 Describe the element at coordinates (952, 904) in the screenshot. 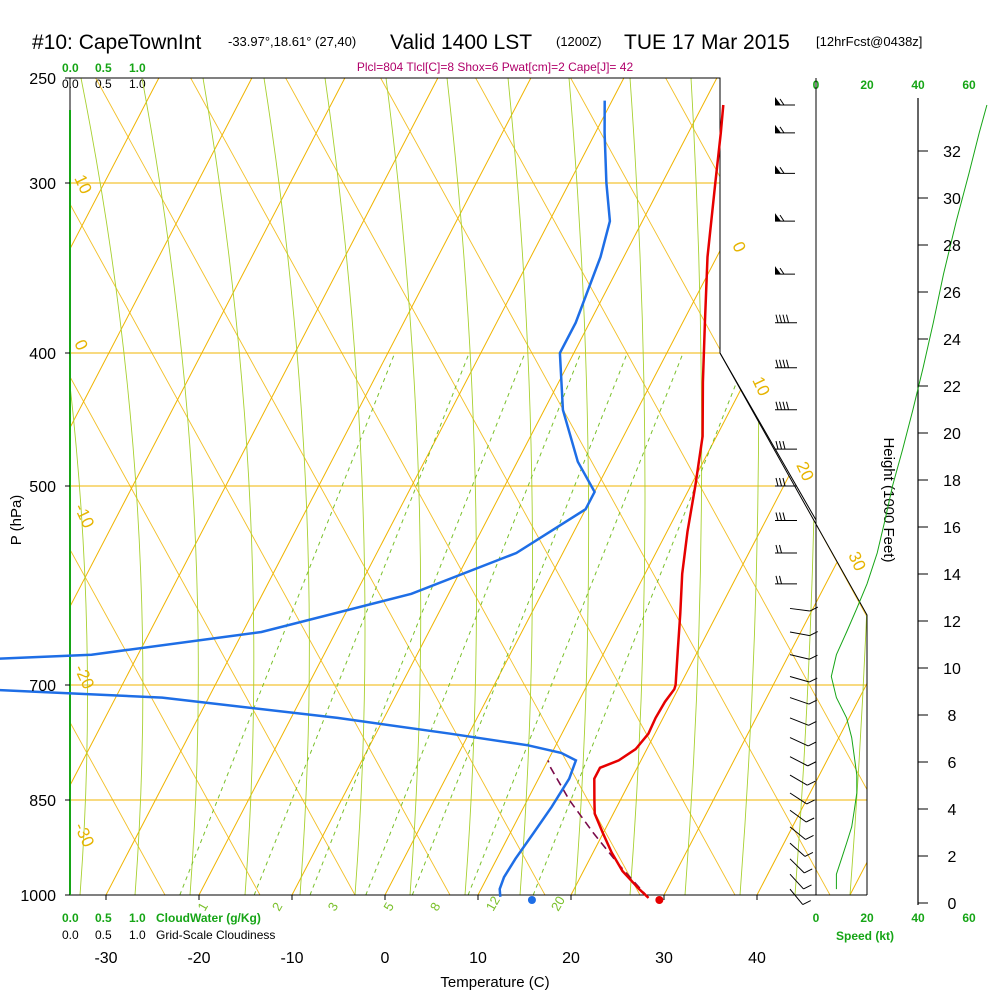

I see `height-tick-label: 0` at that location.